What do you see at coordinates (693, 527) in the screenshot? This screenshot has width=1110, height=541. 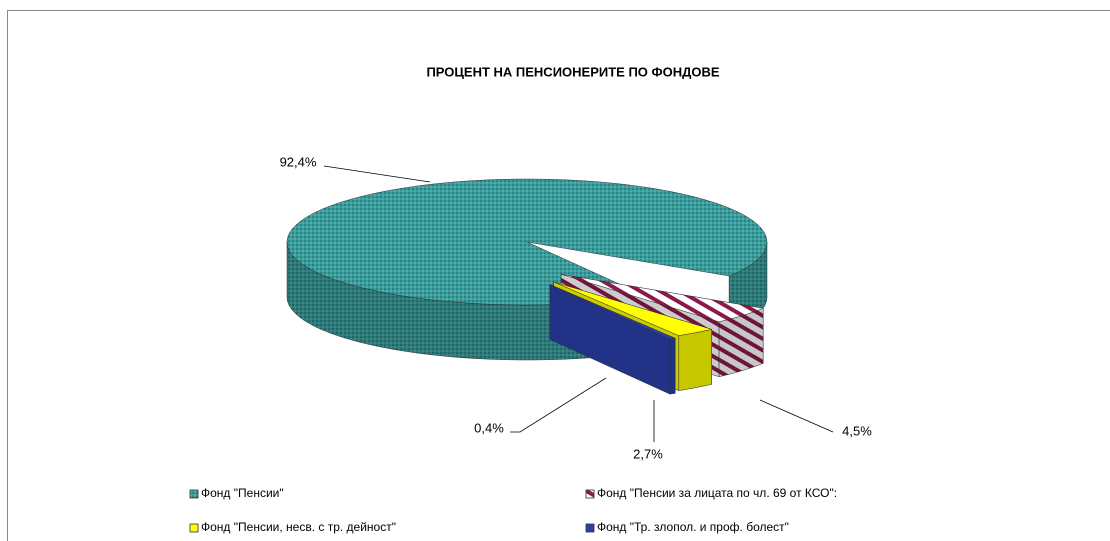 I see `legend-label: Фонд "Тр. злопол. и проф. болест"` at bounding box center [693, 527].